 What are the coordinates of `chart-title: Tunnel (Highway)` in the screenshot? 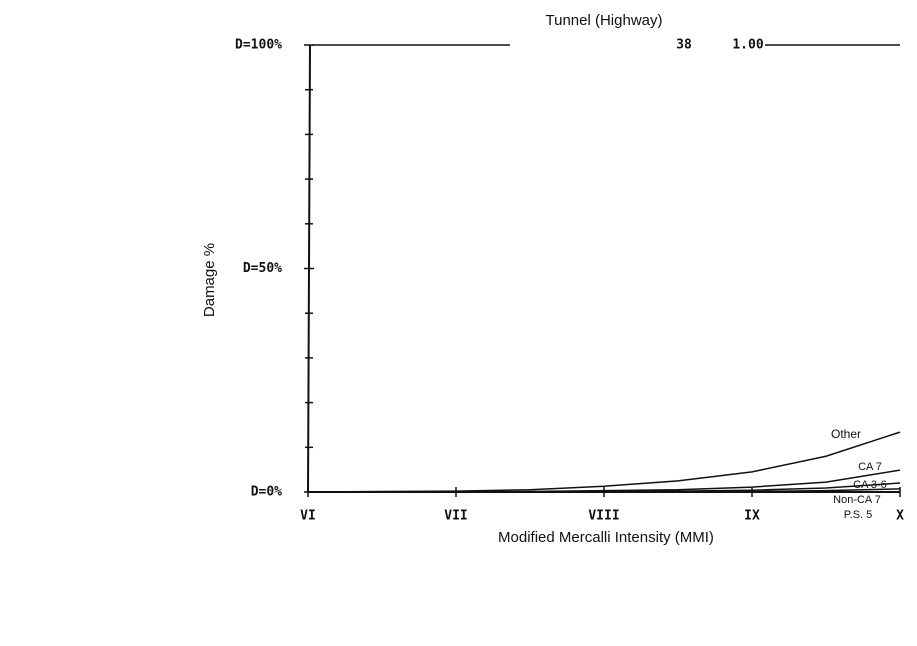 It's located at (604, 20).